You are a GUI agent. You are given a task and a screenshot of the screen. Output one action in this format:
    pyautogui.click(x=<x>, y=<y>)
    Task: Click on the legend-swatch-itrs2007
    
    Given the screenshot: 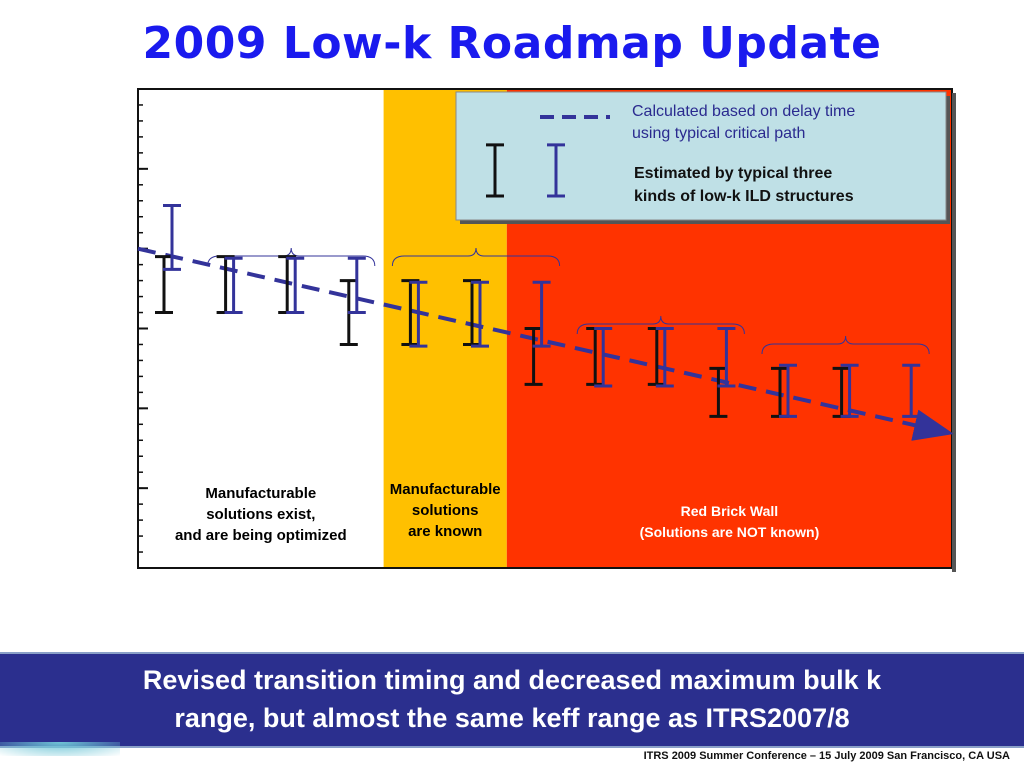 What is the action you would take?
    pyautogui.click(x=495, y=170)
    